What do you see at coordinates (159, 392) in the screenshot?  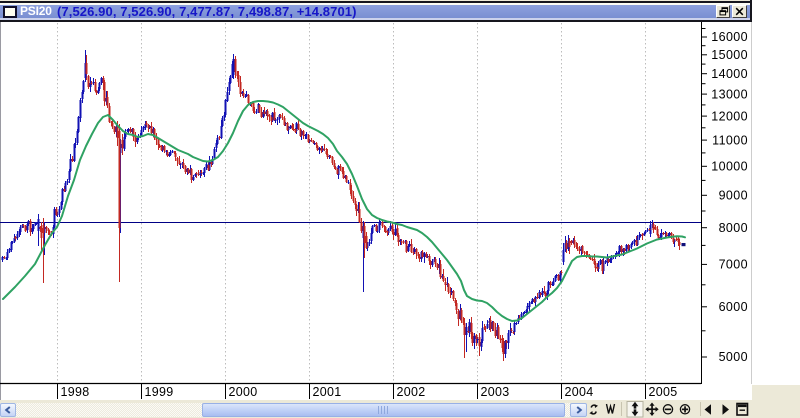 I see `svg-text: 1999` at bounding box center [159, 392].